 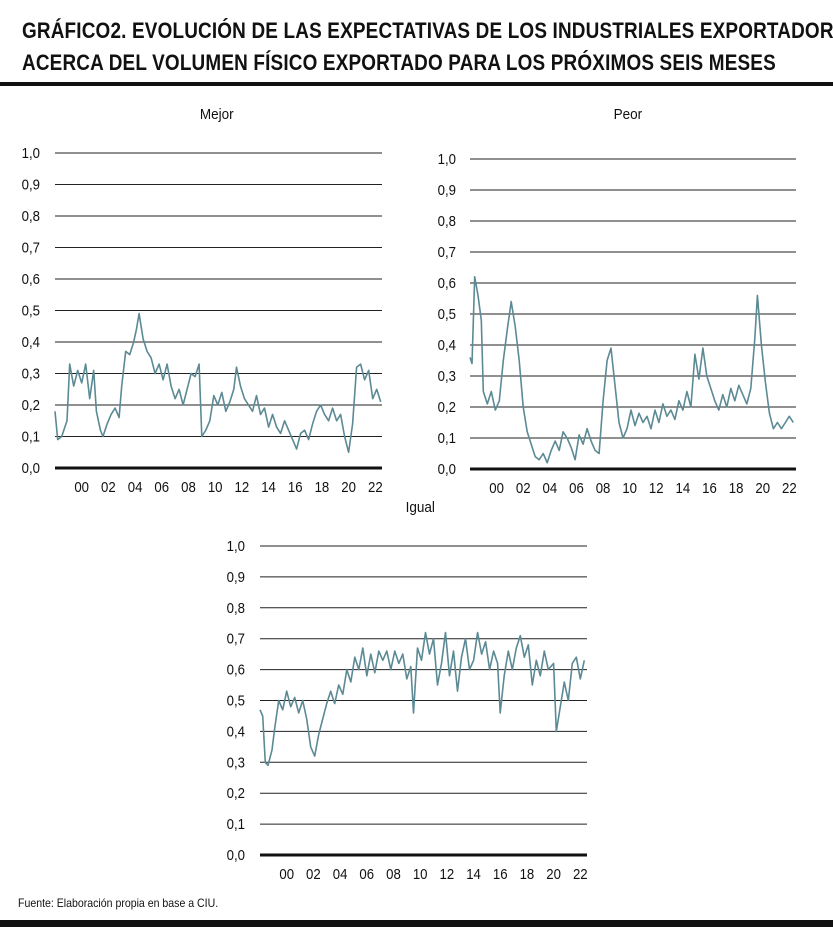 I want to click on x-tick-label-mejor-6: 12, so click(x=242, y=486).